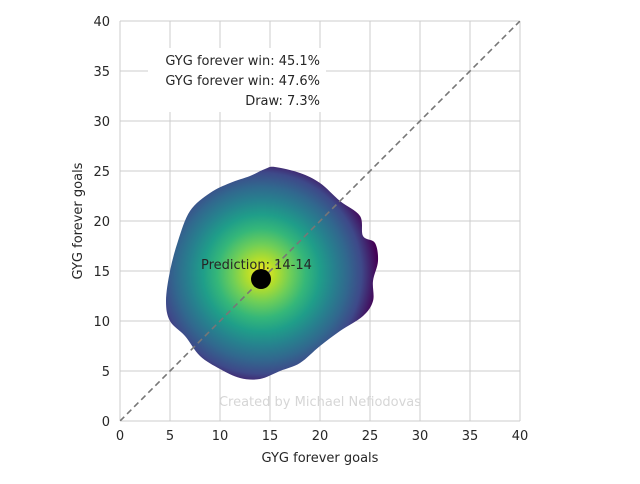 The image size is (640, 484). I want to click on annotation-background, so click(237, 80).